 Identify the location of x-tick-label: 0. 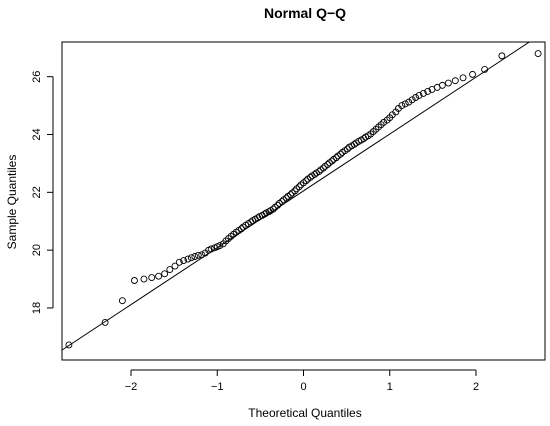
(303, 387).